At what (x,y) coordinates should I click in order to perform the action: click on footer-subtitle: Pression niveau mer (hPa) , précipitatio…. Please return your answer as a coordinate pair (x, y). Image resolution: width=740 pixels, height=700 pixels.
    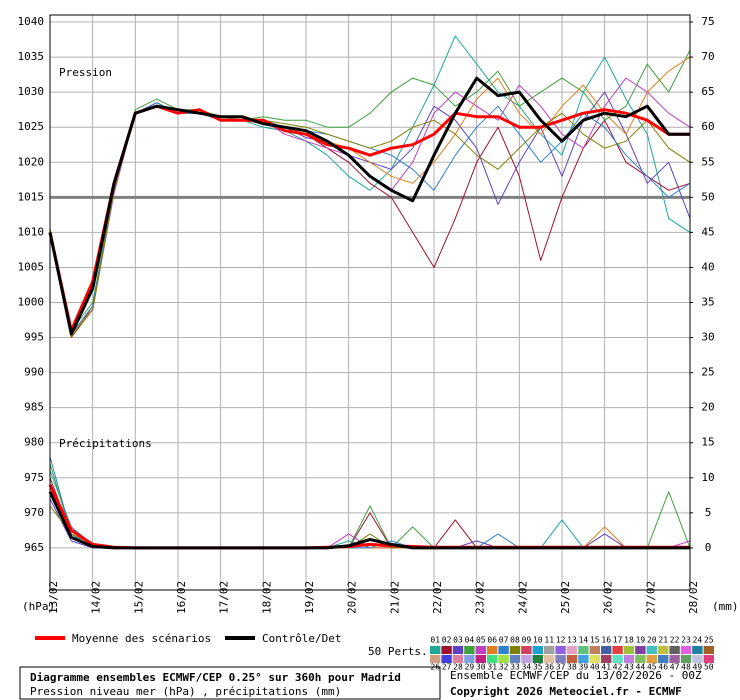
    Looking at the image, I should click on (185, 691).